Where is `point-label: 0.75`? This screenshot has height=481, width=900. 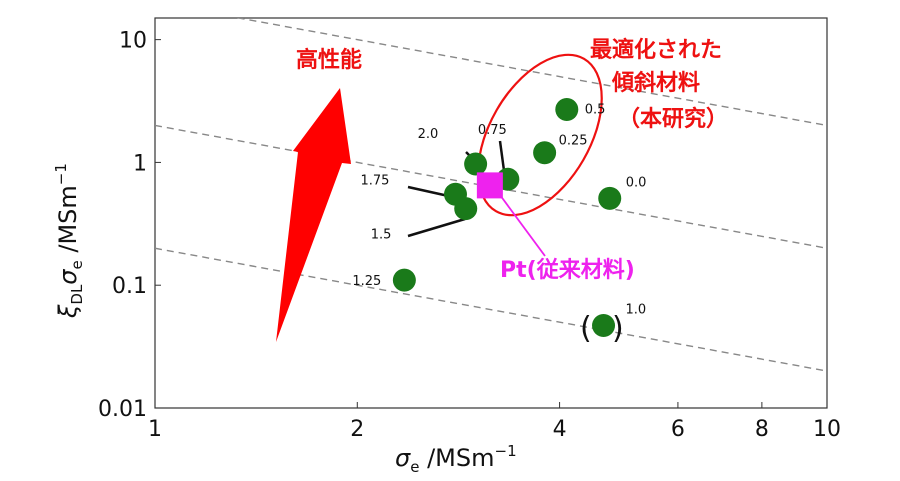
point-label: 0.75 is located at coordinates (492, 130).